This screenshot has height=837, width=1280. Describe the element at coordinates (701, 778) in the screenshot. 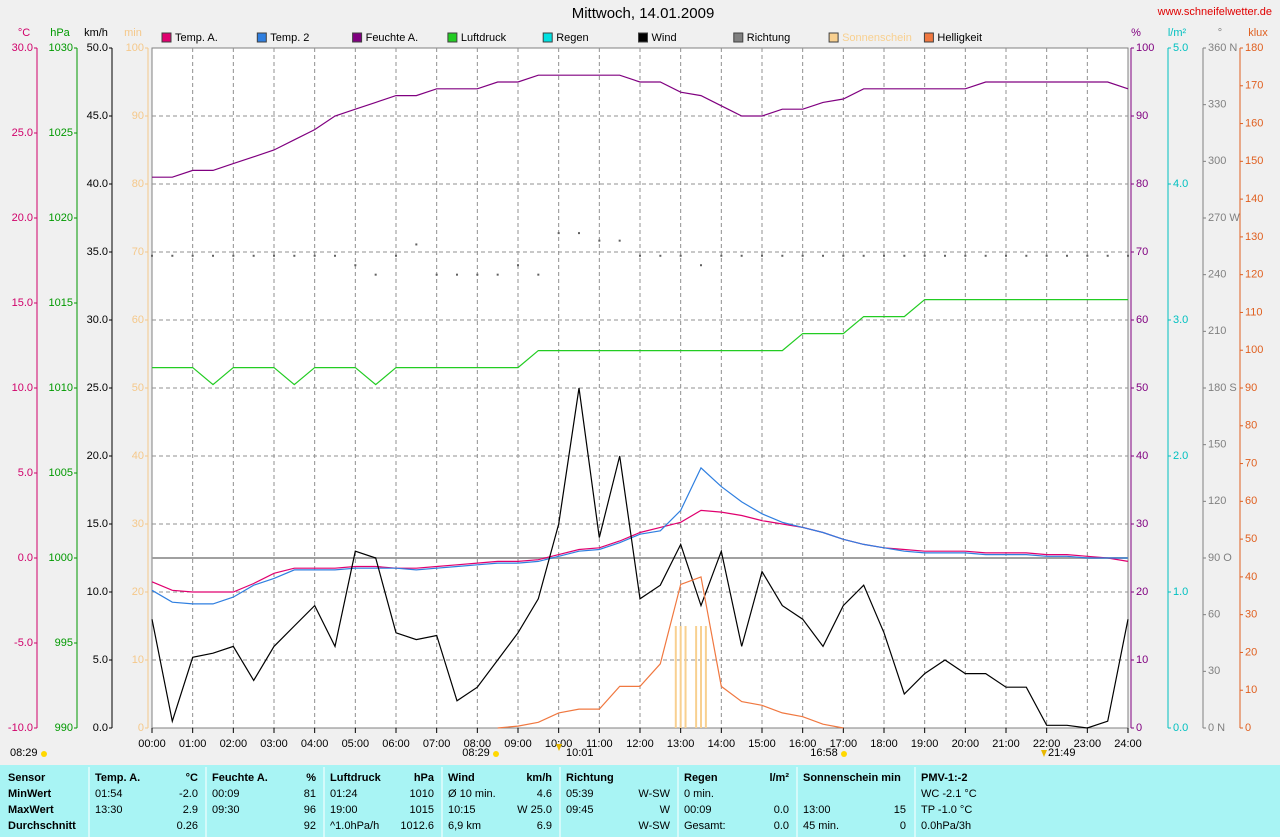

I see `table-header: Regen` at that location.